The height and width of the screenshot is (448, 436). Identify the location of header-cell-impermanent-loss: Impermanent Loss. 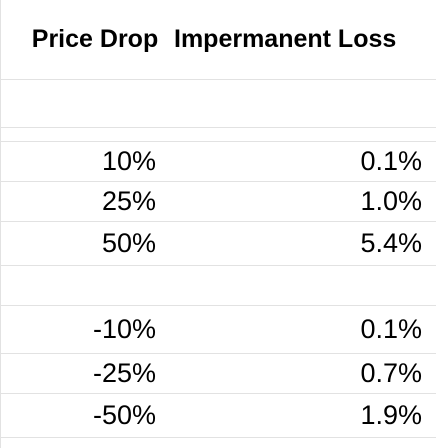
(301, 39).